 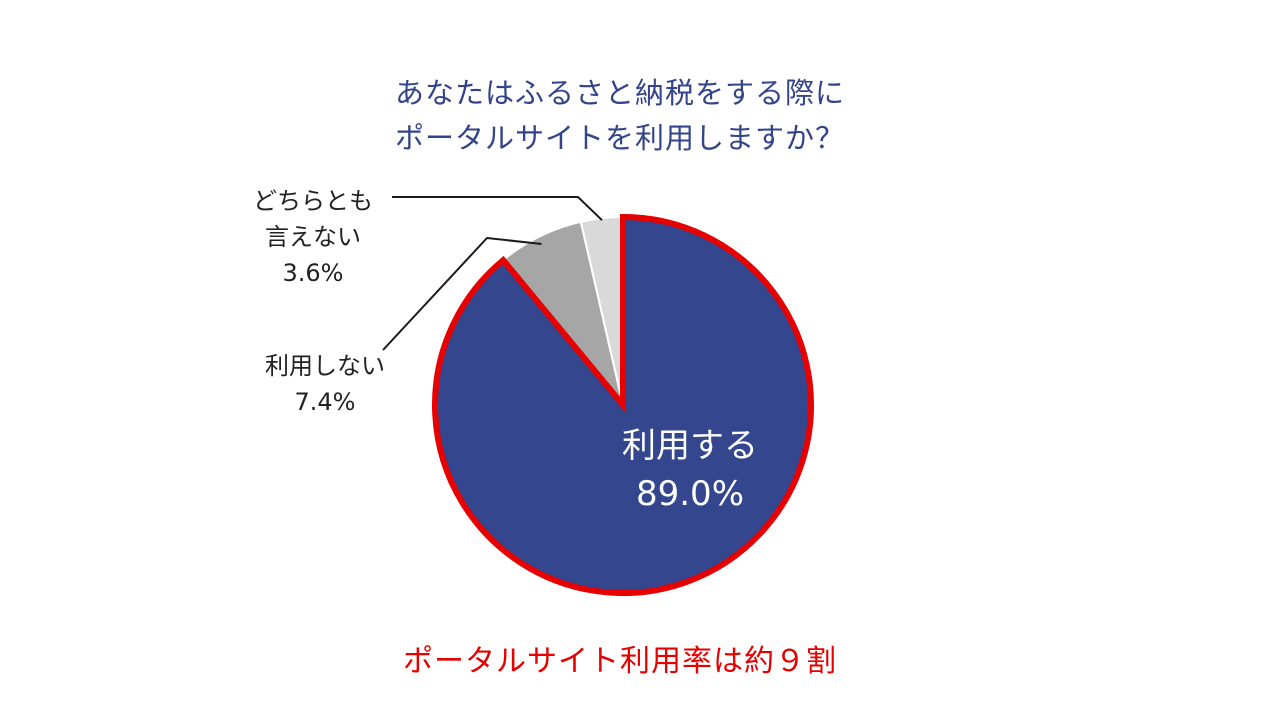 What do you see at coordinates (620, 661) in the screenshot?
I see `footer-note: ポータルサイト利用率は約９割` at bounding box center [620, 661].